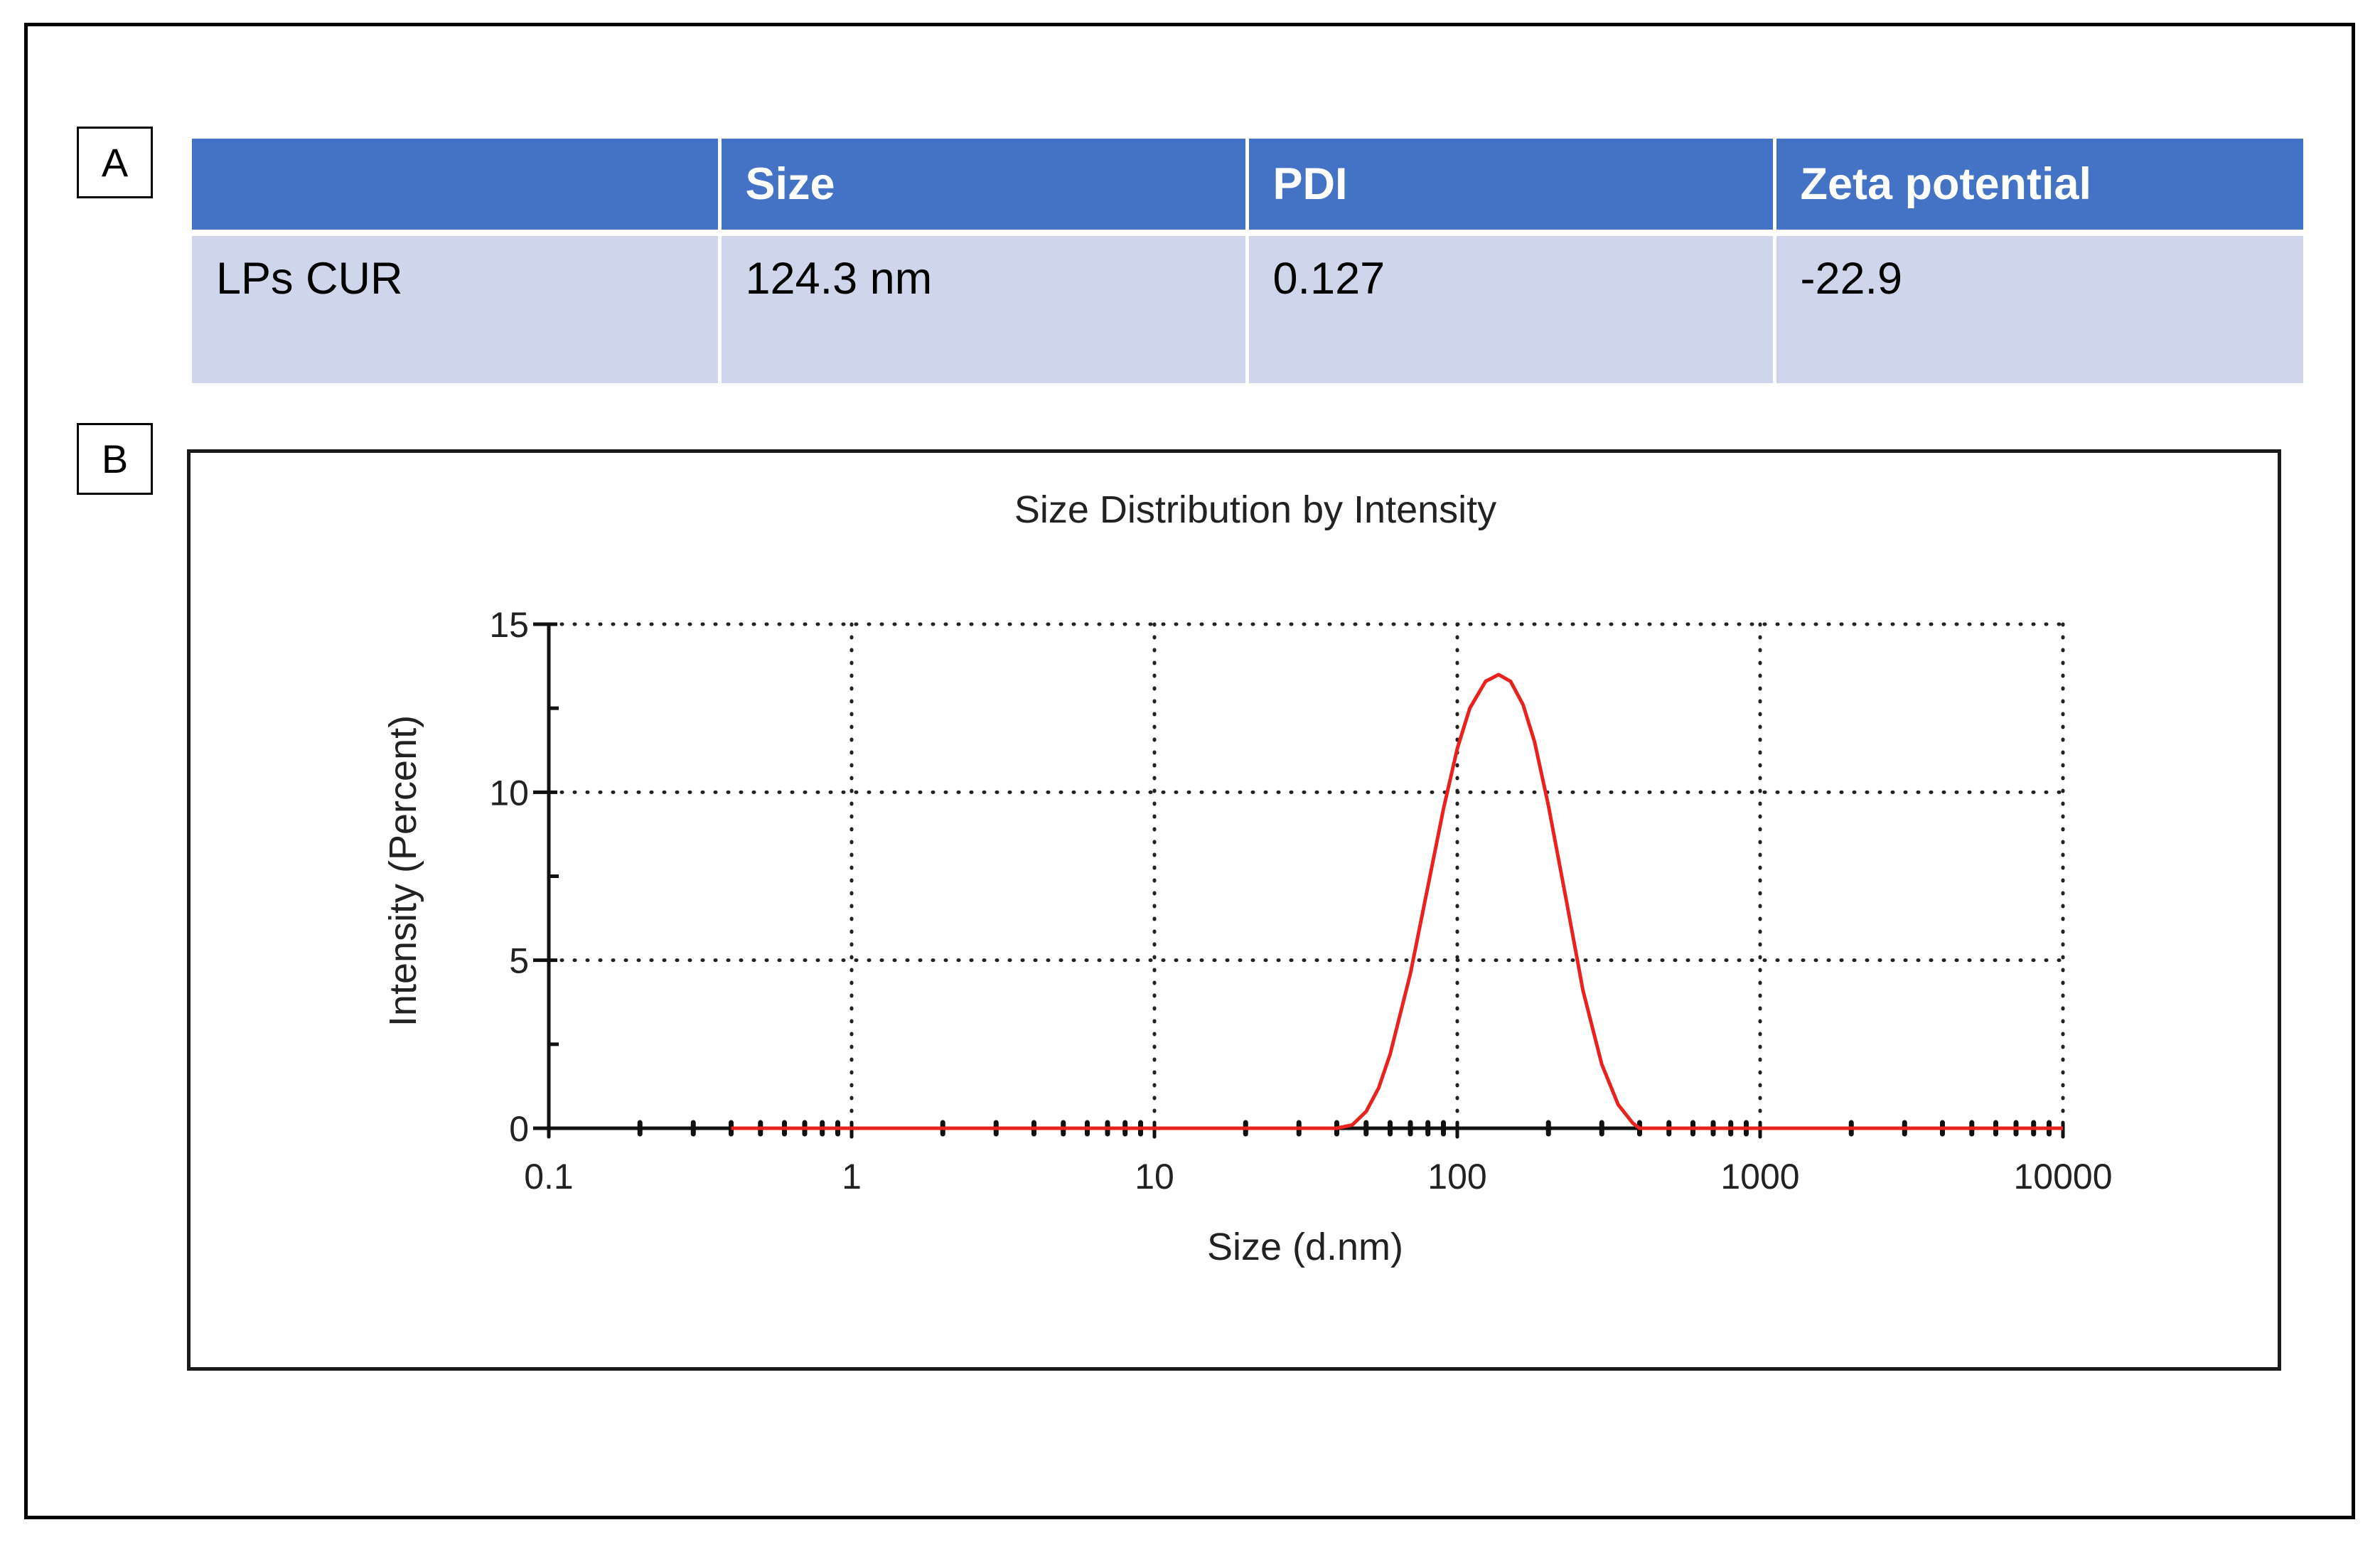  What do you see at coordinates (984, 188) in the screenshot?
I see `header-size: Size` at bounding box center [984, 188].